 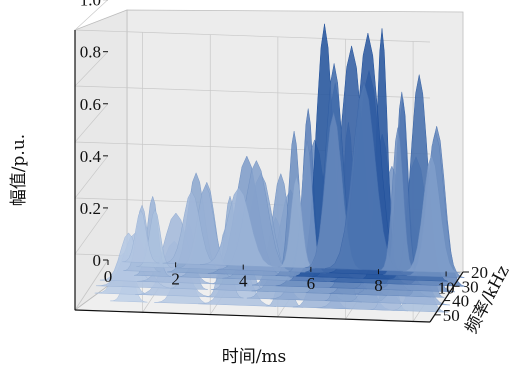 What do you see at coordinates (97, 260) in the screenshot?
I see `y-tick-label: 0` at bounding box center [97, 260].